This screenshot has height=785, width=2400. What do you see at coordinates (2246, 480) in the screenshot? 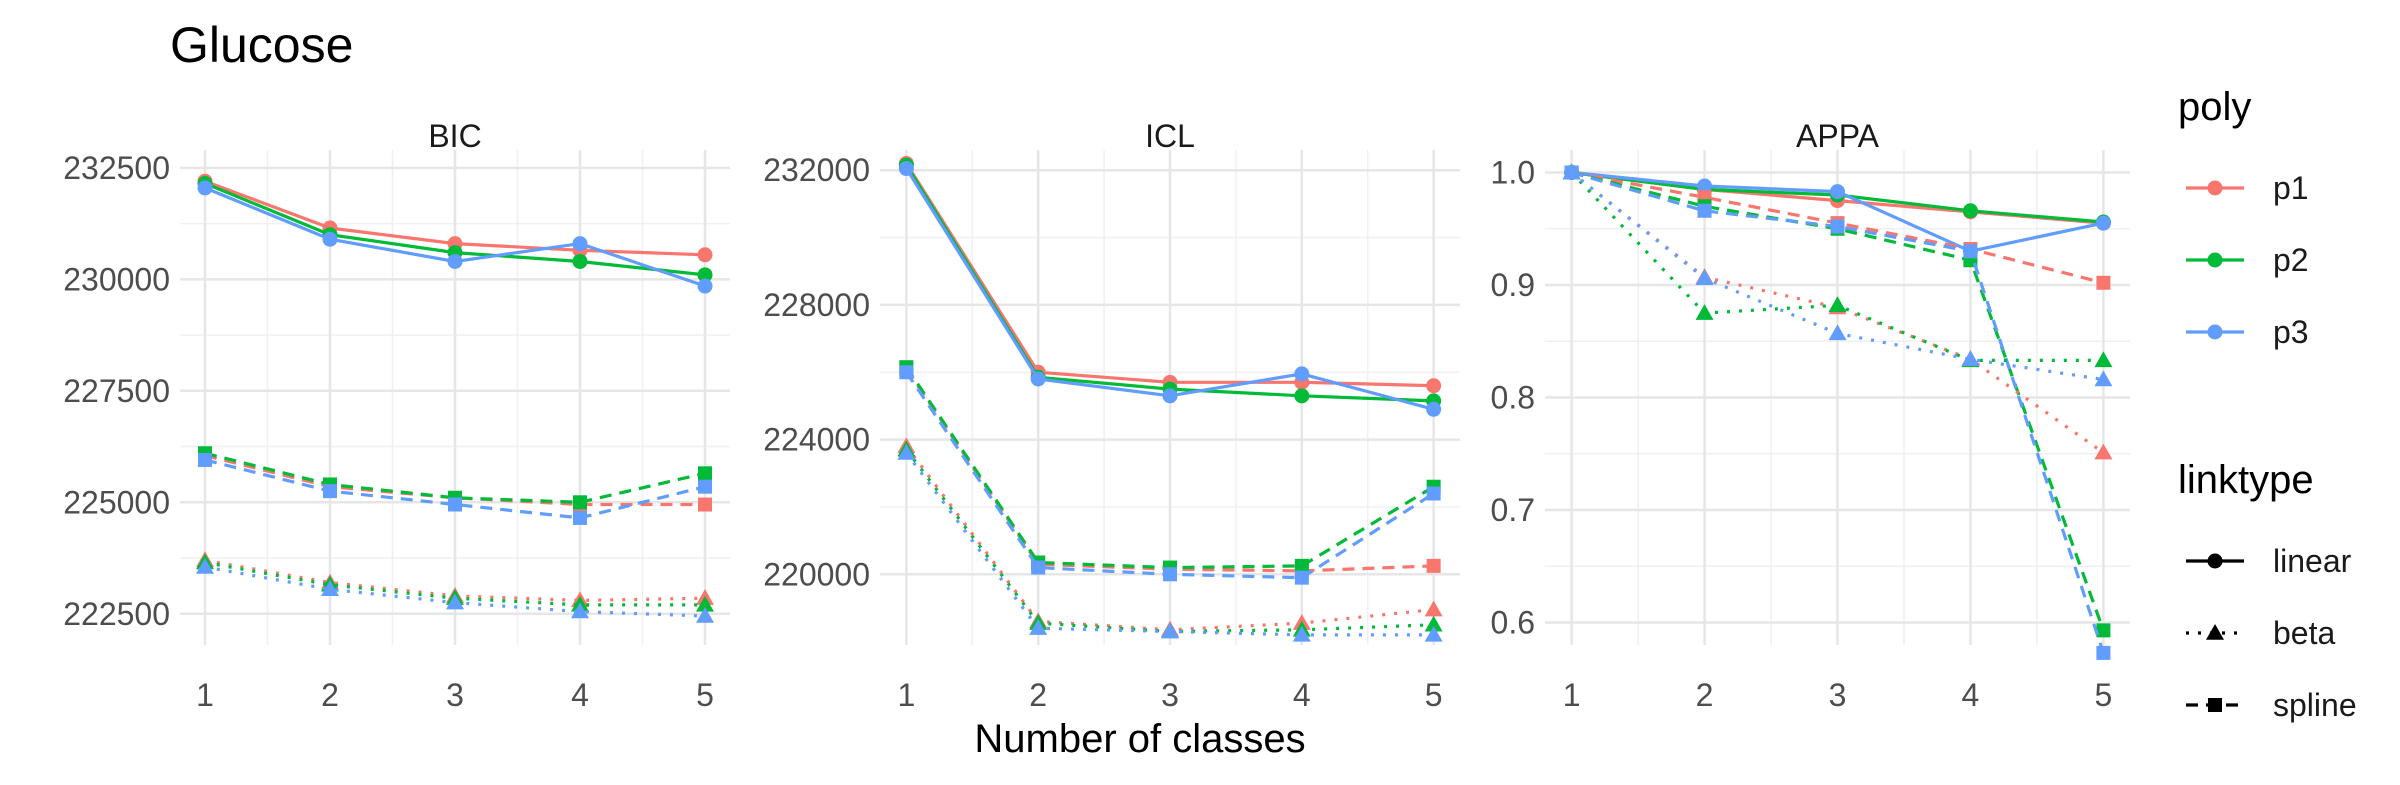
I see `legend-linktype-title: linktype` at bounding box center [2246, 480].